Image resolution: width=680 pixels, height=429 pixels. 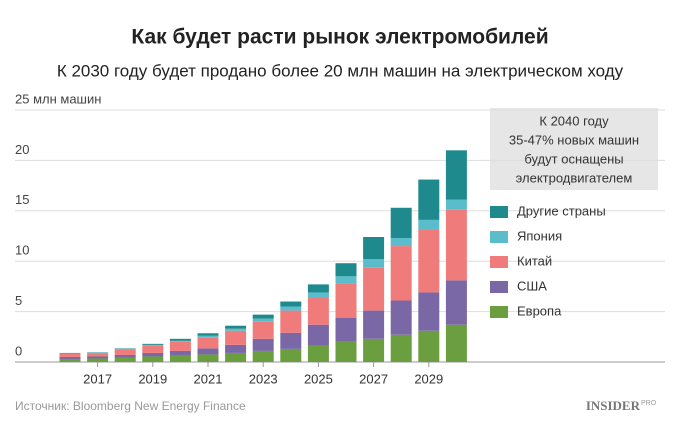 I want to click on y-tick-label: 25 млн машин, so click(x=58, y=98).